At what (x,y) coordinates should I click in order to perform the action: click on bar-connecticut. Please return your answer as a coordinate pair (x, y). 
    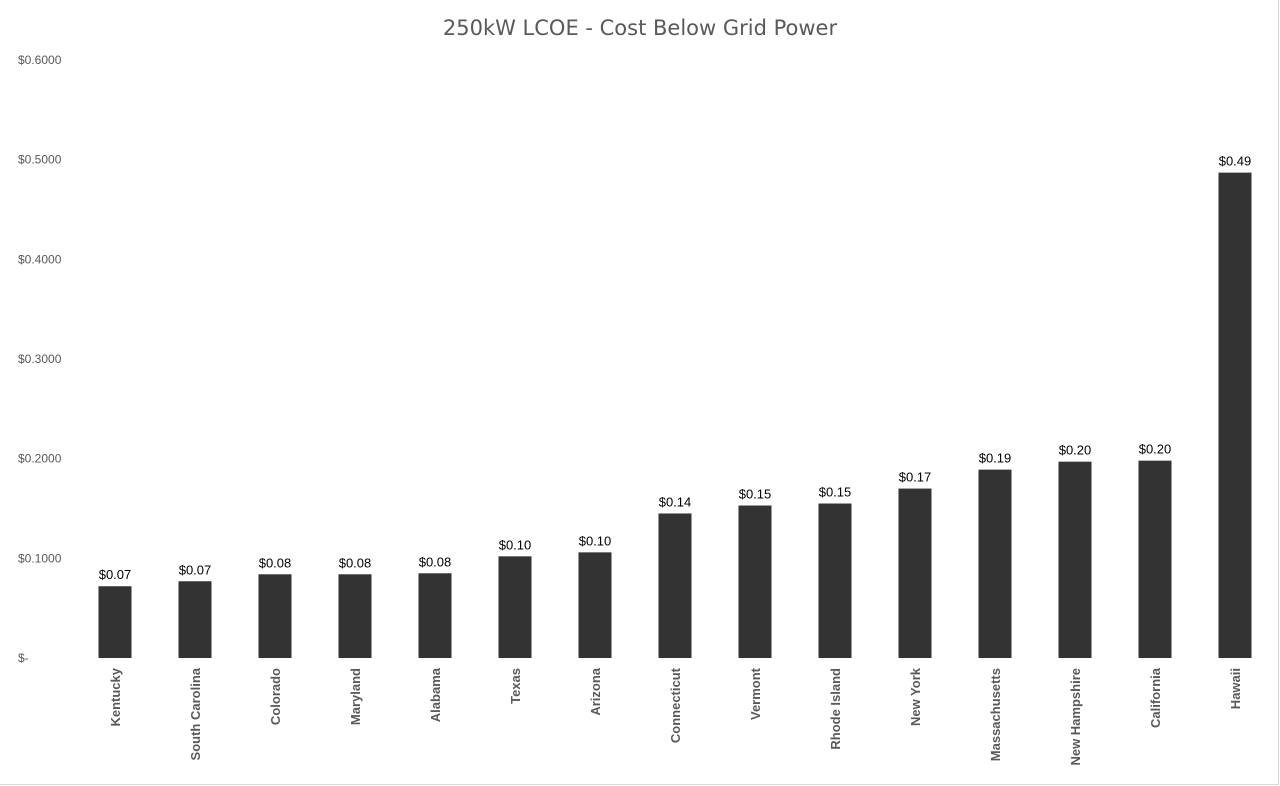
    Looking at the image, I should click on (675, 585).